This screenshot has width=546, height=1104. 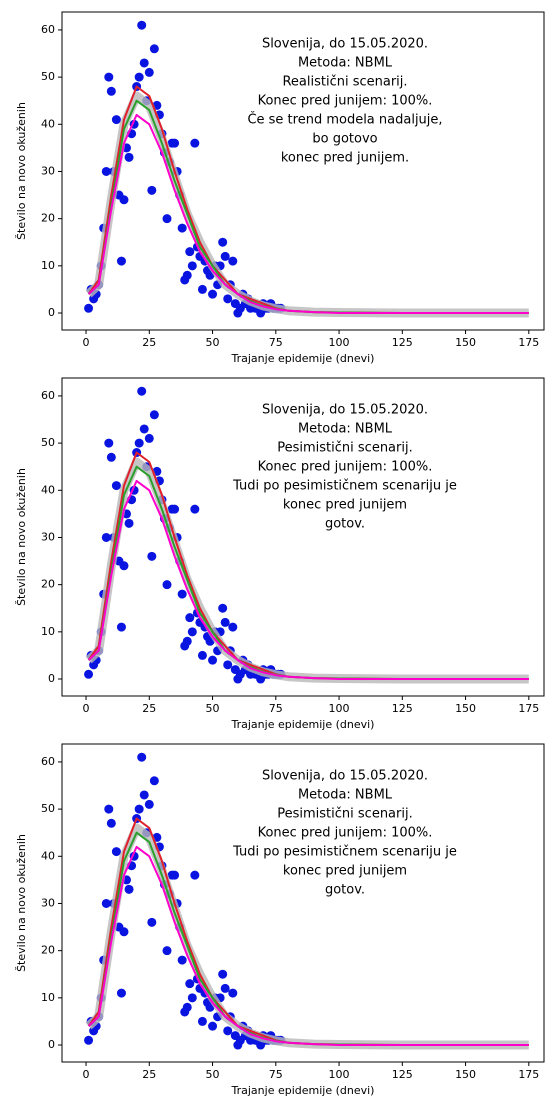 What do you see at coordinates (48, 902) in the screenshot?
I see `y-tick-label: 30` at bounding box center [48, 902].